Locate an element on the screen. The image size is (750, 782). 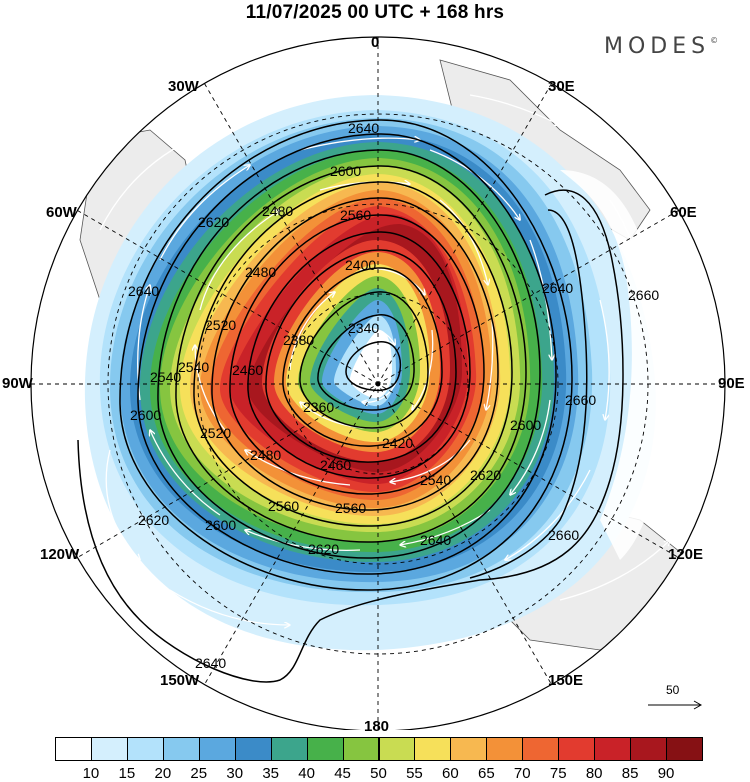
colorbar-tick-label: 40 is located at coordinates (306, 773).